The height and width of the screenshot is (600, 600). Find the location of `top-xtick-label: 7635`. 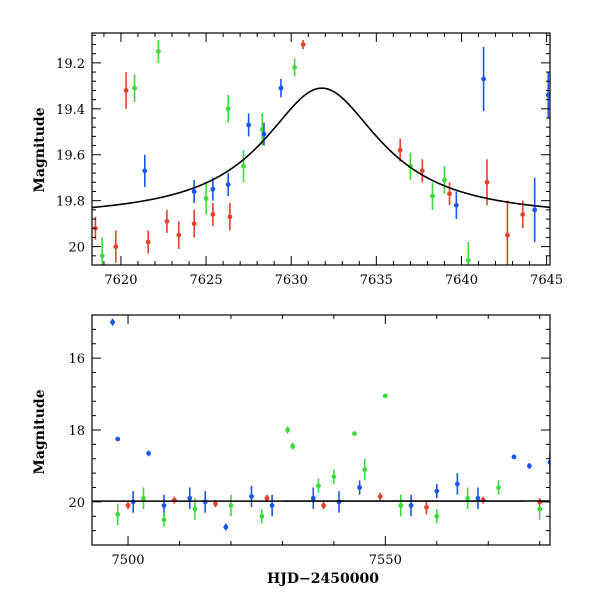

top-xtick-label: 7635 is located at coordinates (376, 280).